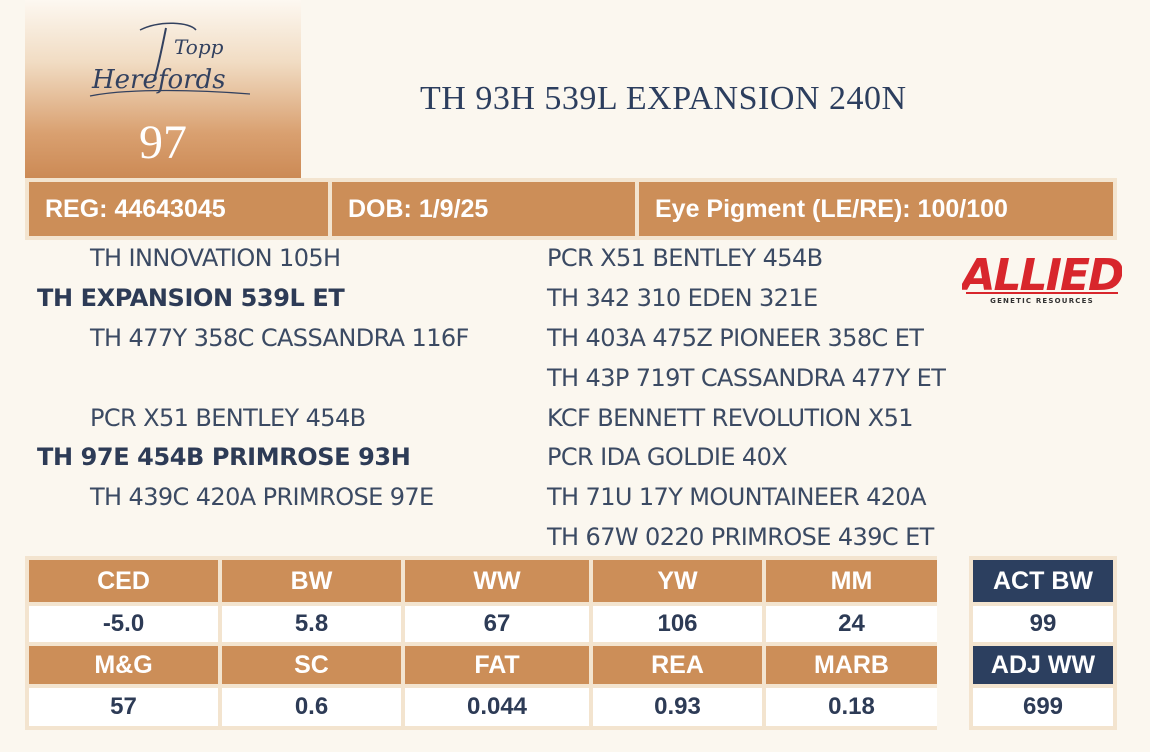  Describe the element at coordinates (311, 624) in the screenshot. I see `epd-value-bw: 5.8` at that location.